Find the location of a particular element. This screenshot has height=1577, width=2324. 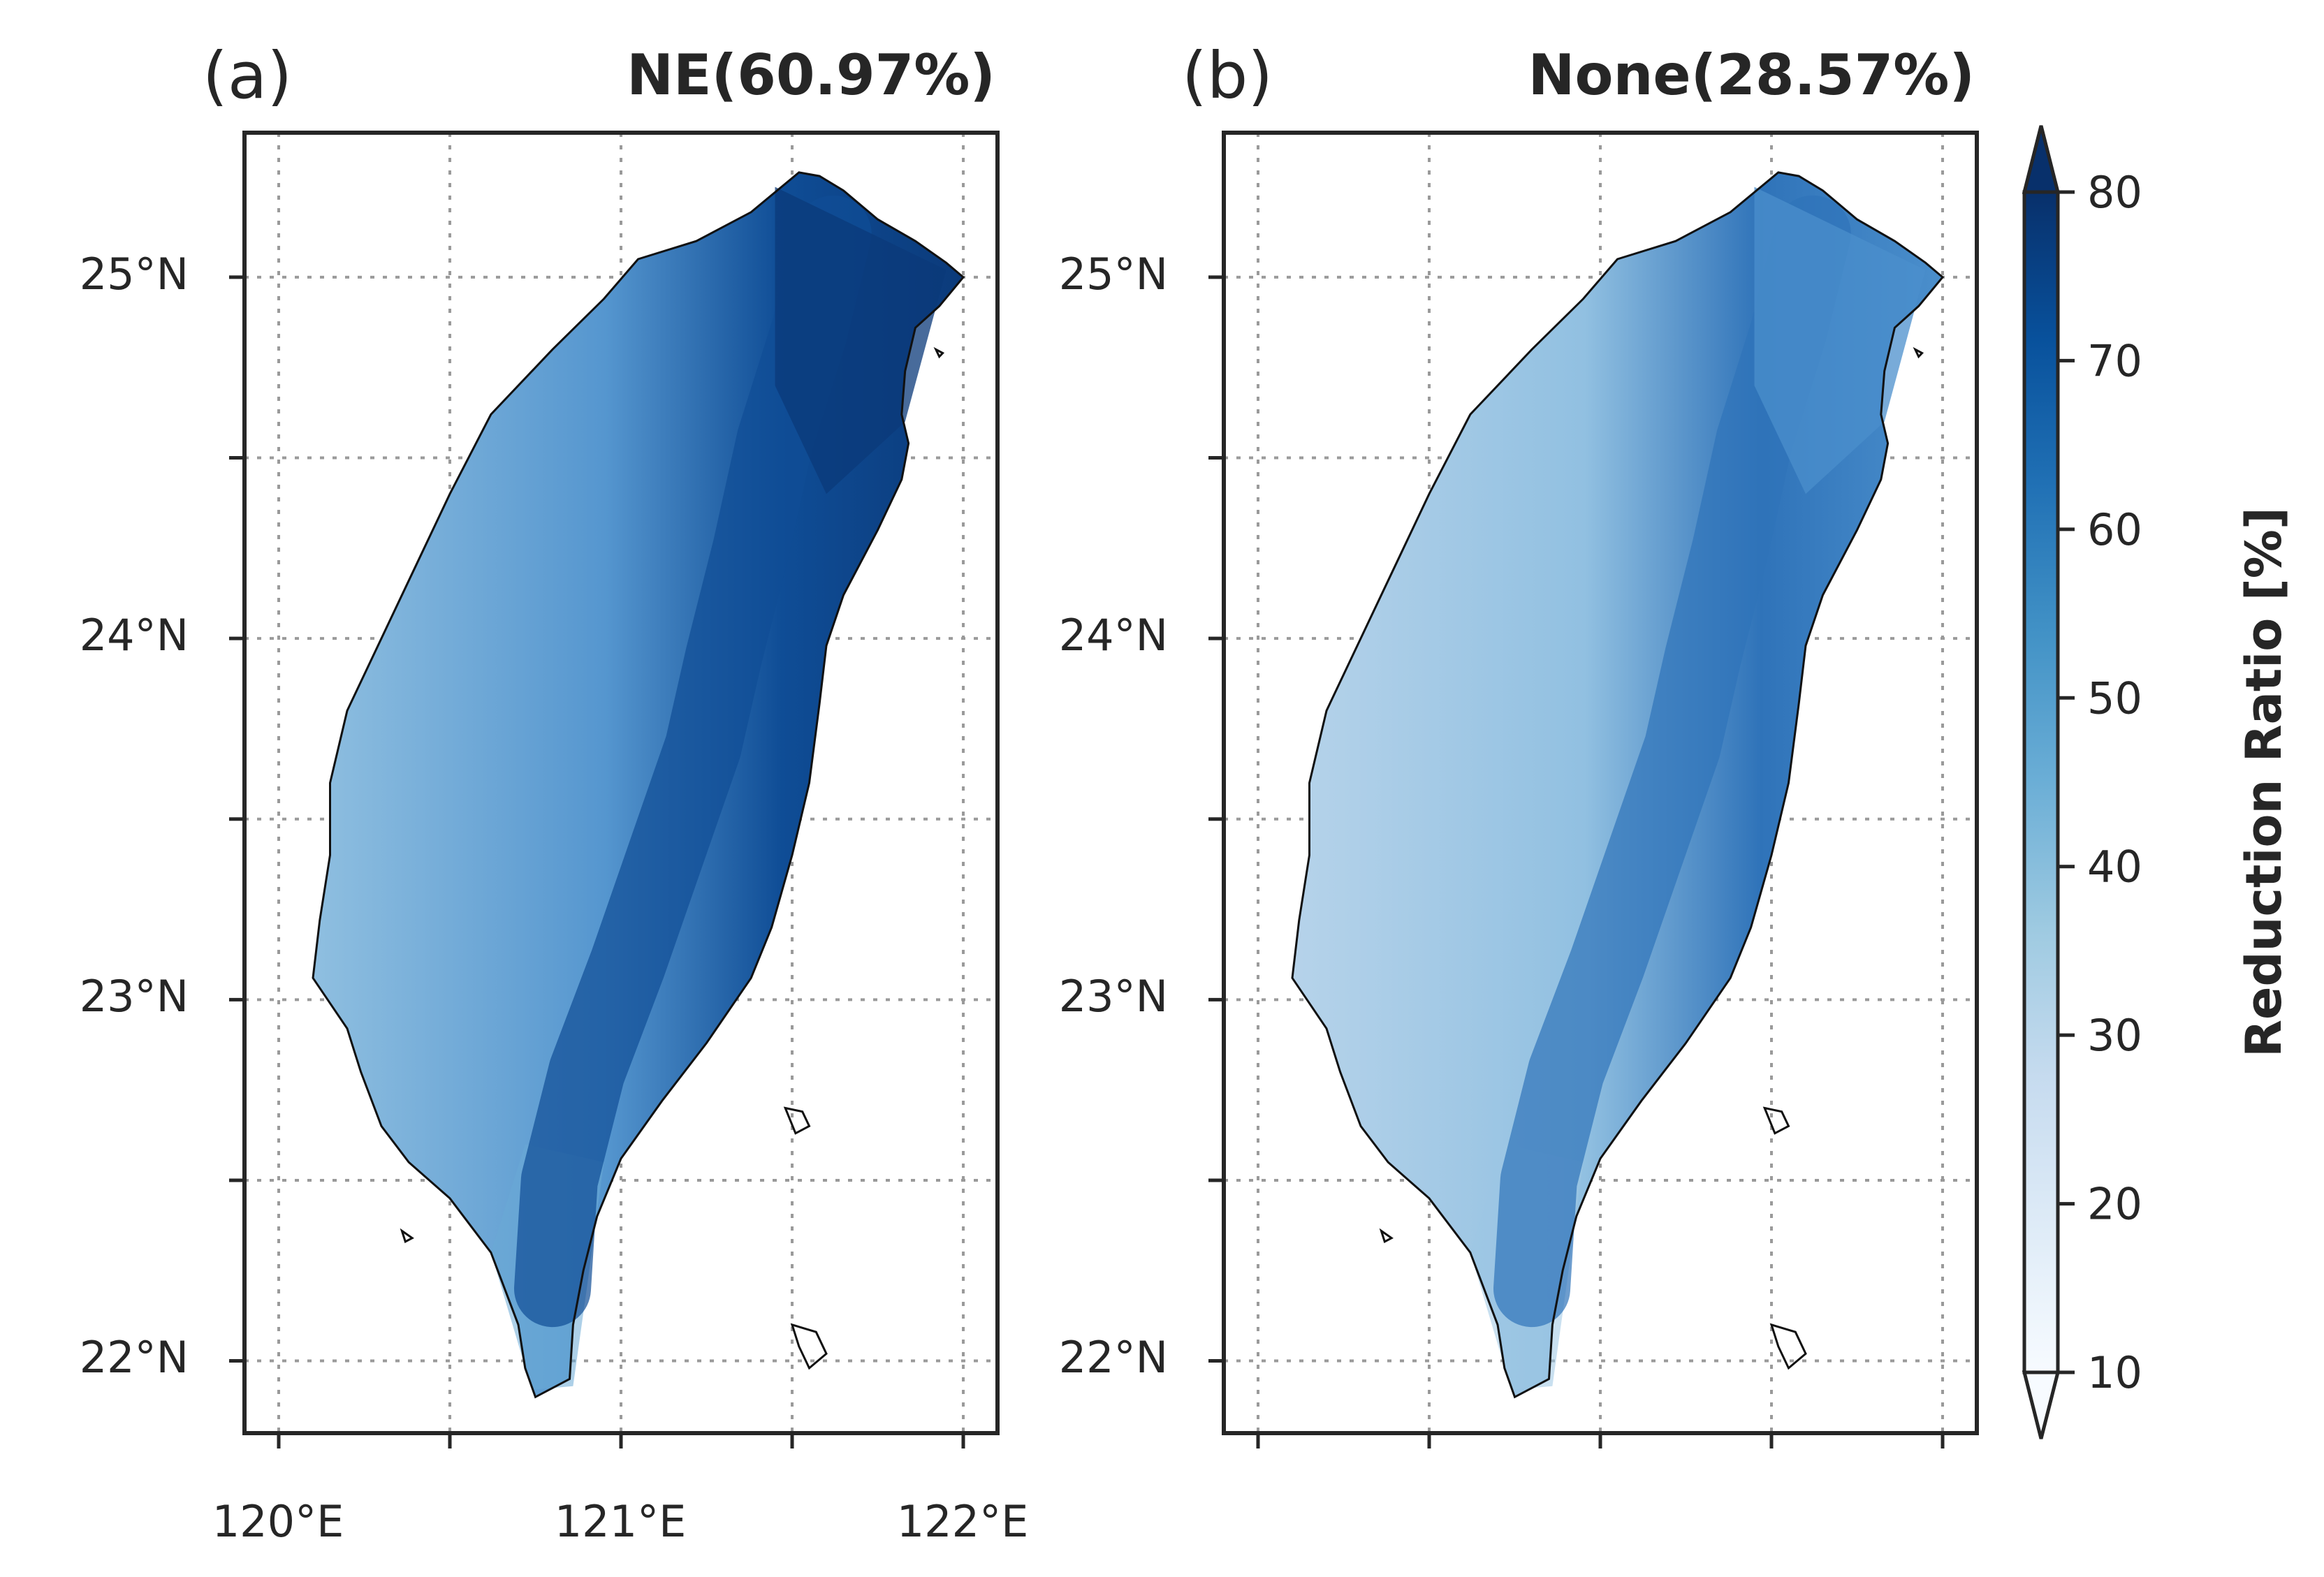

xtick-label-121: 121°E is located at coordinates (621, 1521).